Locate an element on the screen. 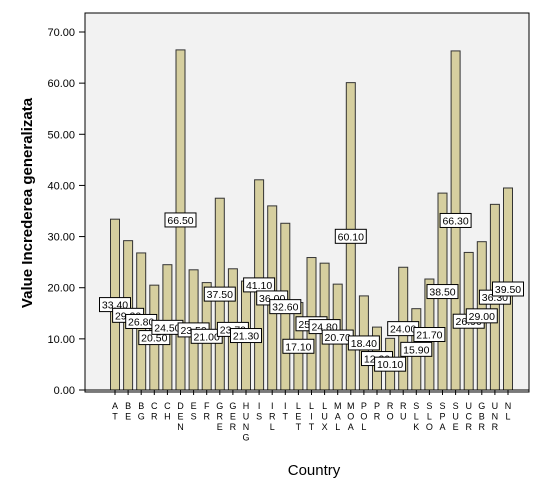  data-label-text: 37.50 is located at coordinates (220, 295).